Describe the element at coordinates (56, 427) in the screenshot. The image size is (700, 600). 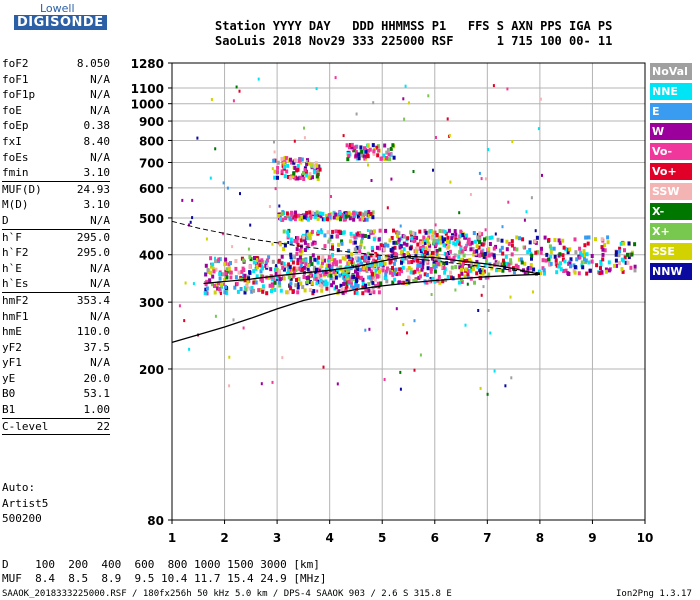
I see `param-row: C-level 22` at that location.